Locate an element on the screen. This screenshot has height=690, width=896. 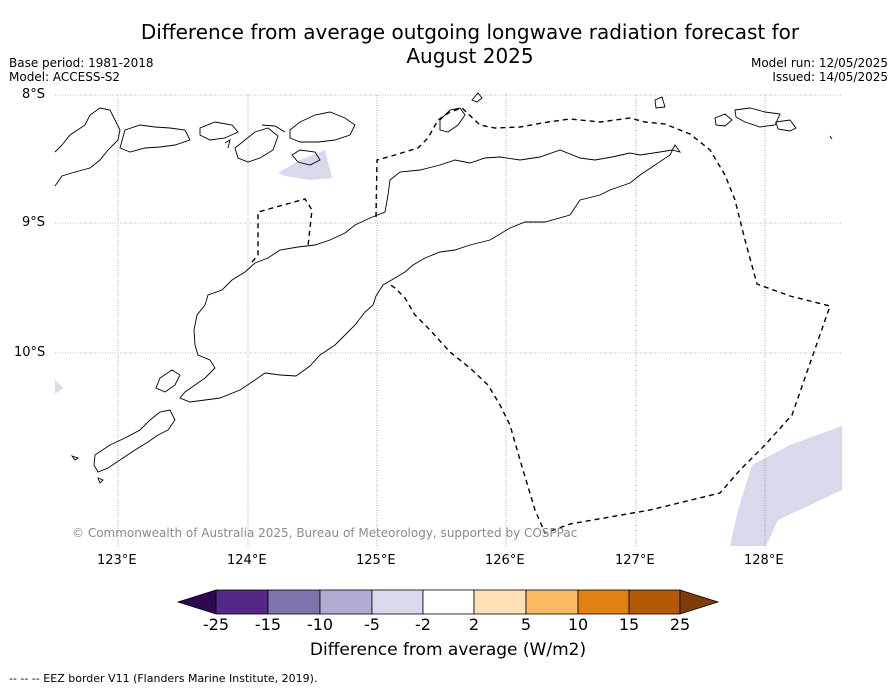
base-period: Base period: 1981-2018 is located at coordinates (81, 63).